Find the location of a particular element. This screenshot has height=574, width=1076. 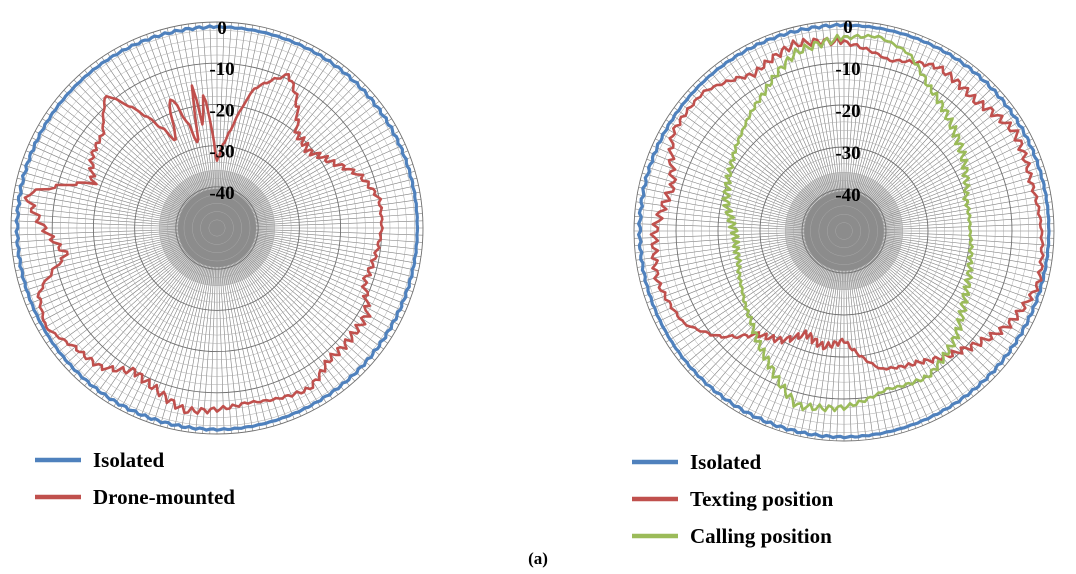

legend-phone: Isolated Texting position Calling position is located at coordinates (733, 499).